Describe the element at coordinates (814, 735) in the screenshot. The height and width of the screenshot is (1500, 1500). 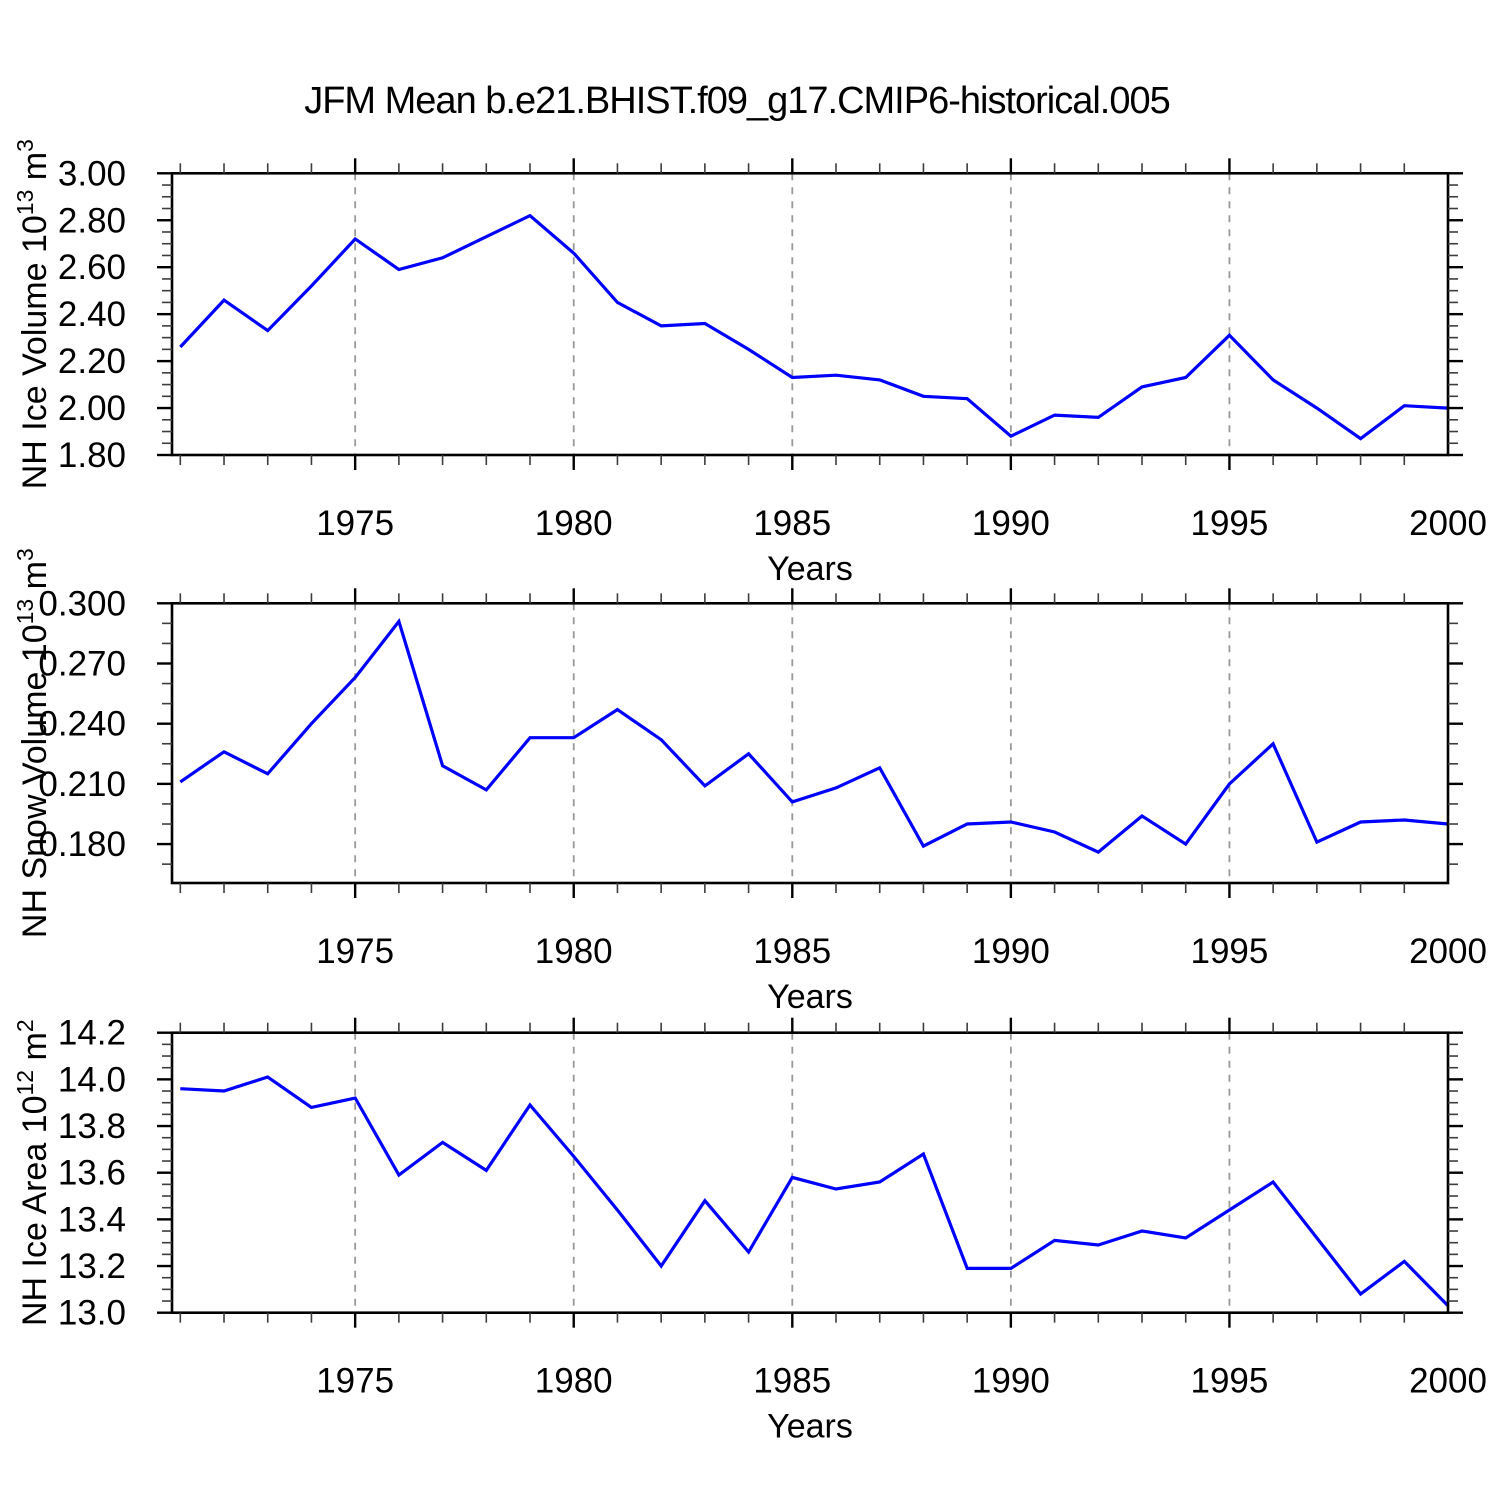
I see `series-line-nh-snow-volume` at that location.